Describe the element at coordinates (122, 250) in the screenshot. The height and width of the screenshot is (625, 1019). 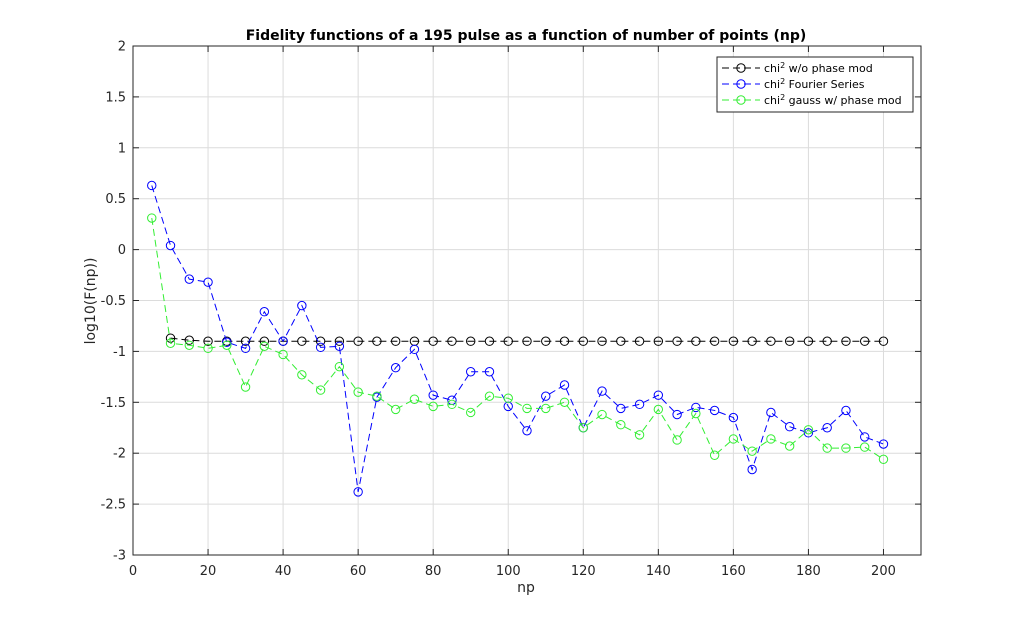
I see `y-tick-label: 0` at that location.